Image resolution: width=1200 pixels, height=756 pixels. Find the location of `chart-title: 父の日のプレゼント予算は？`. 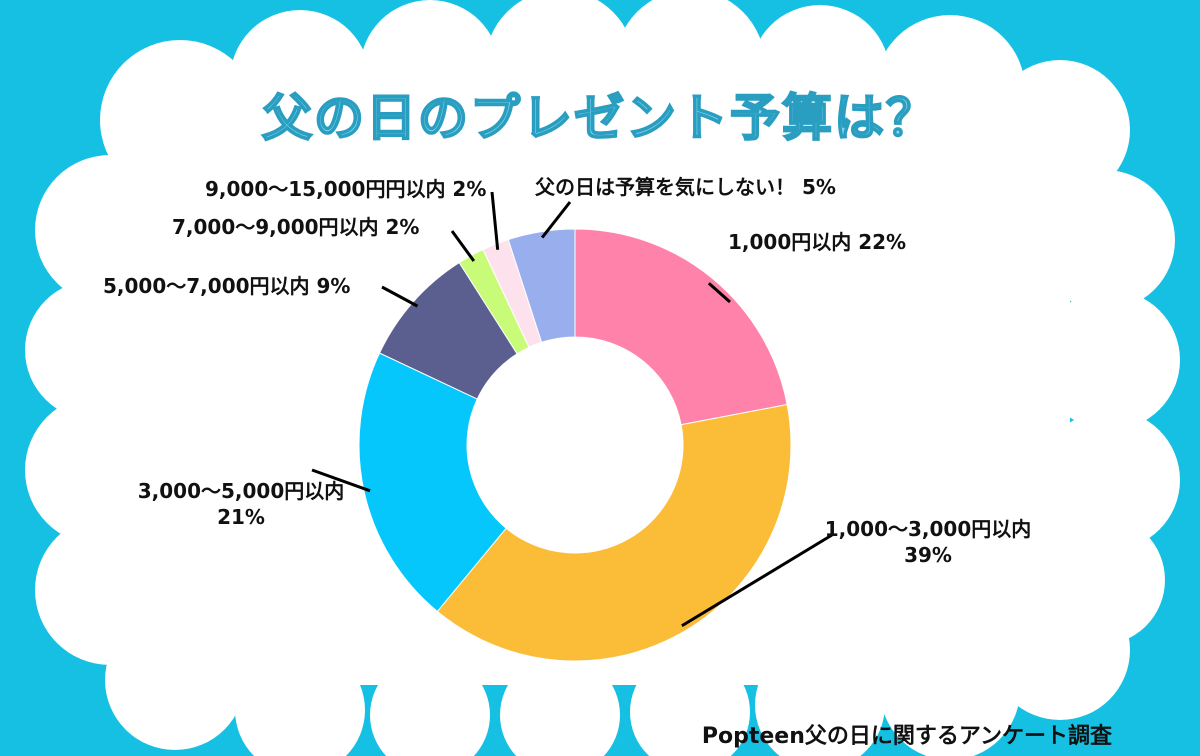

chart-title: 父の日のプレゼント予算は？ is located at coordinates (599, 118).